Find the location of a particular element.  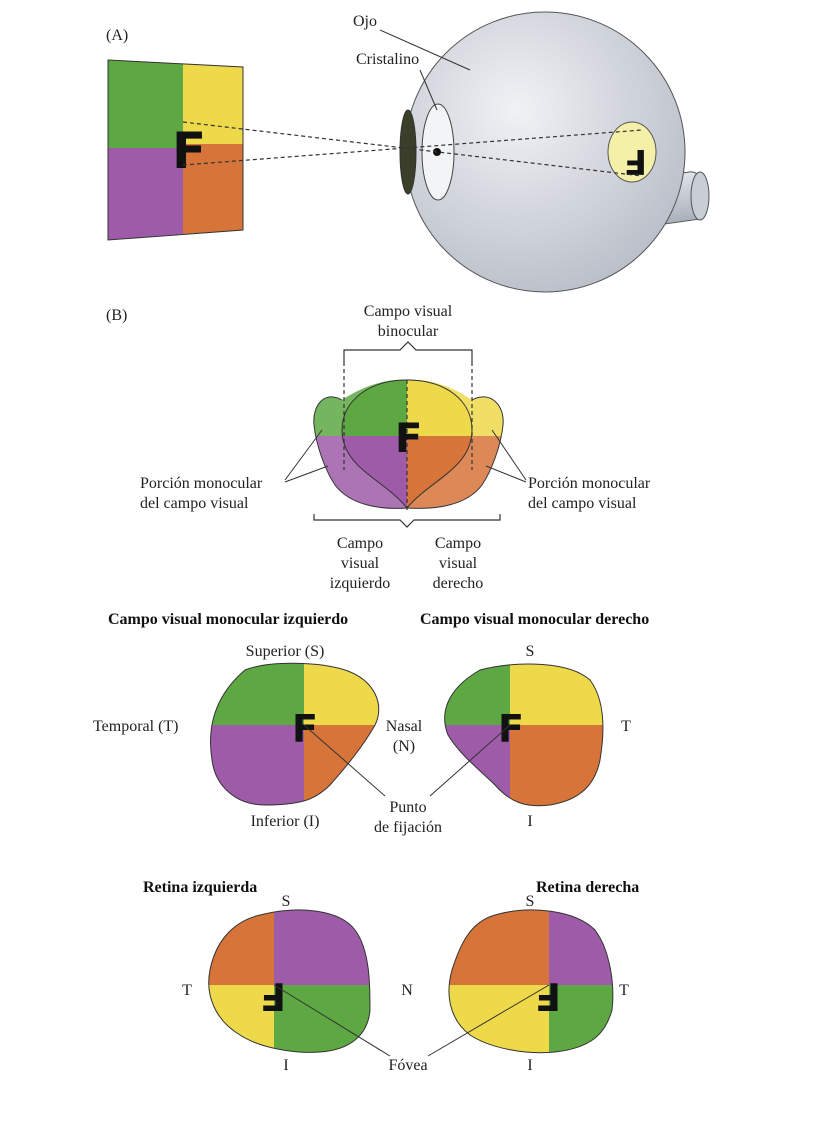

retina-left-t-label: T is located at coordinates (187, 990).